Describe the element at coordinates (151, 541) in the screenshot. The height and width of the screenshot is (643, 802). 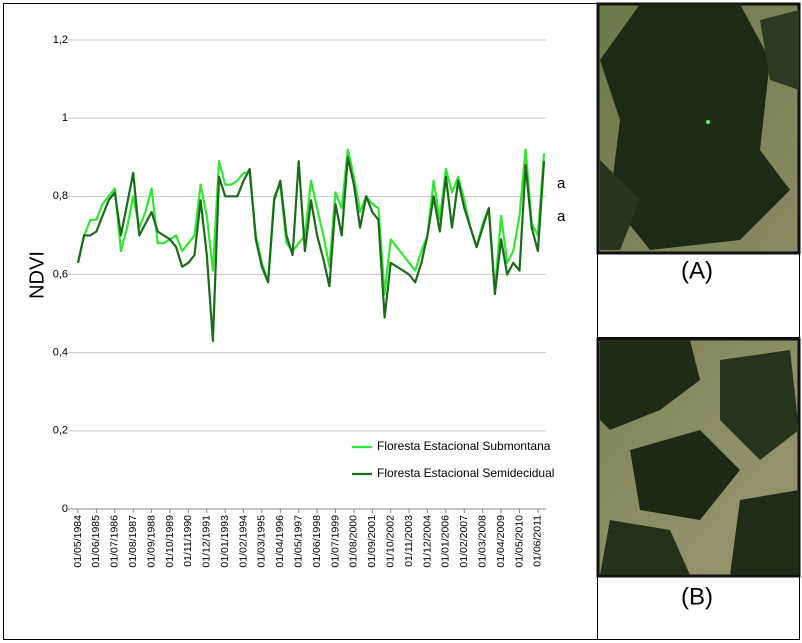
I see `x-tick-label: 01/09/1988` at that location.